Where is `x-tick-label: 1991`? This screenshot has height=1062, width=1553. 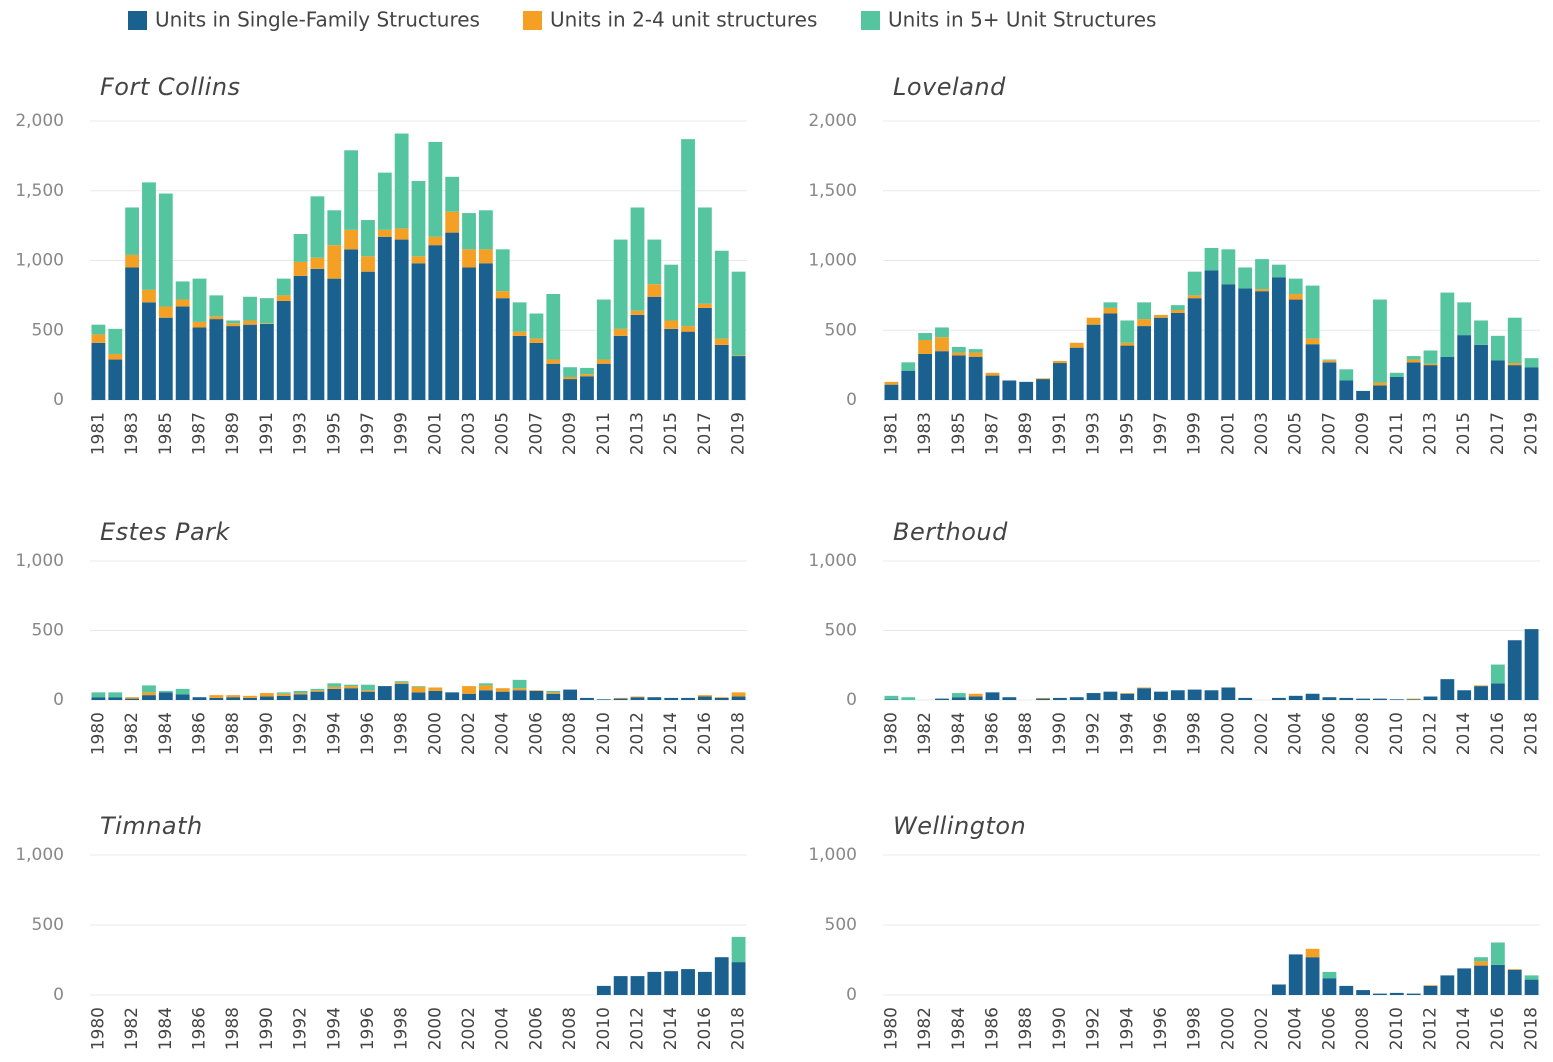 x-tick-label: 1991 is located at coordinates (1060, 433).